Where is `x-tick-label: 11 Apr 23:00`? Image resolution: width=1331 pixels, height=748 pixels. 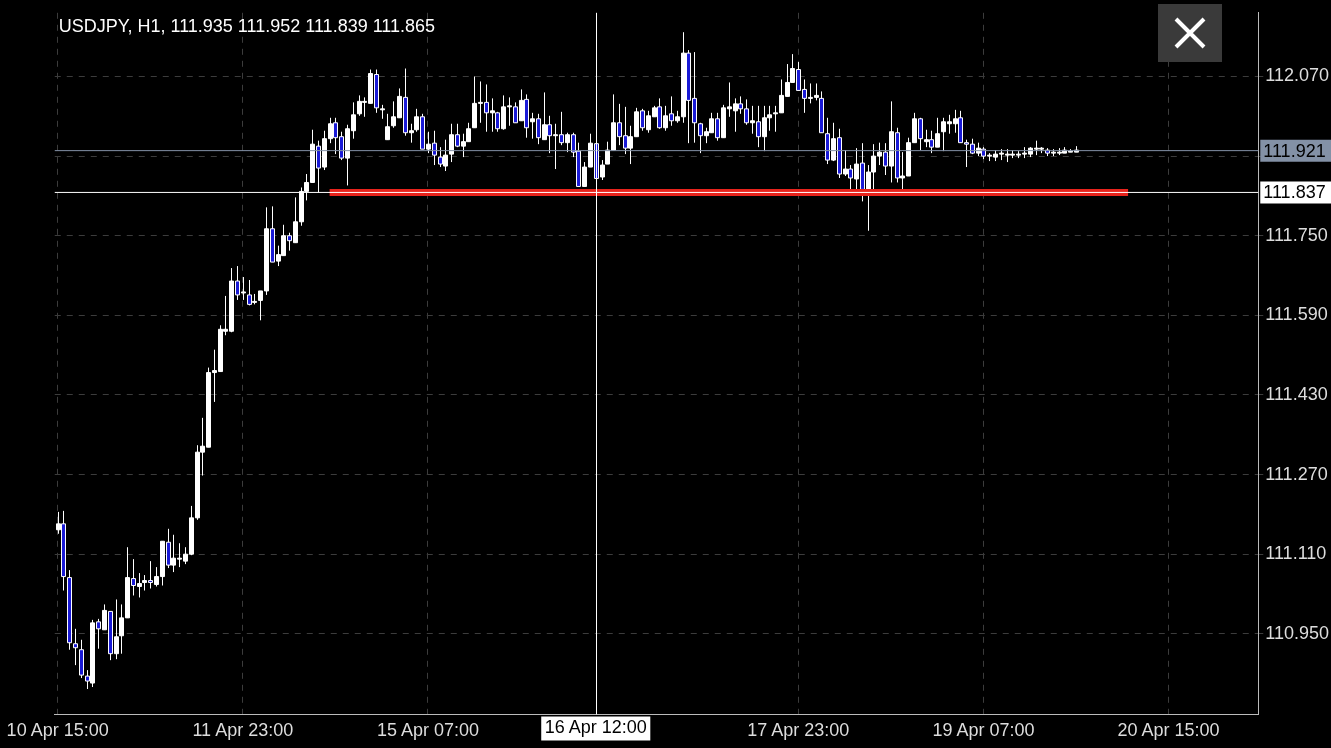
x-tick-label: 11 Apr 23:00 is located at coordinates (243, 730).